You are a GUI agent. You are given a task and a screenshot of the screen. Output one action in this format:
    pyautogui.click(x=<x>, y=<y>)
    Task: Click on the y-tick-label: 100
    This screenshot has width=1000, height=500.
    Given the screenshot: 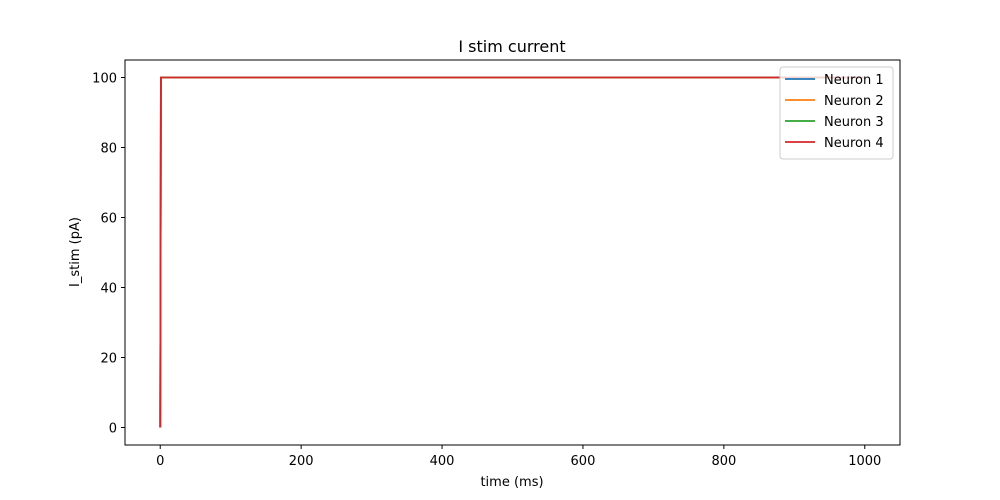 What is the action you would take?
    pyautogui.click(x=104, y=79)
    